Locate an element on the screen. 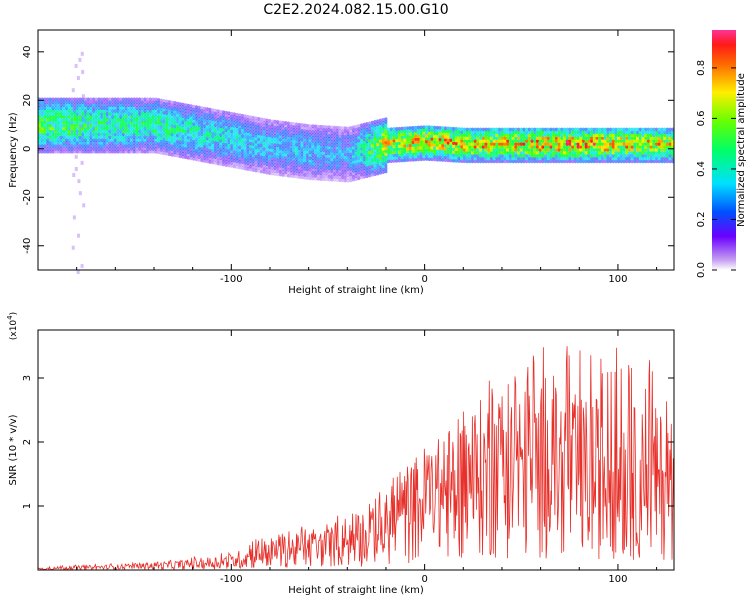  spectrogram-streak-cell is located at coordinates (73, 247).